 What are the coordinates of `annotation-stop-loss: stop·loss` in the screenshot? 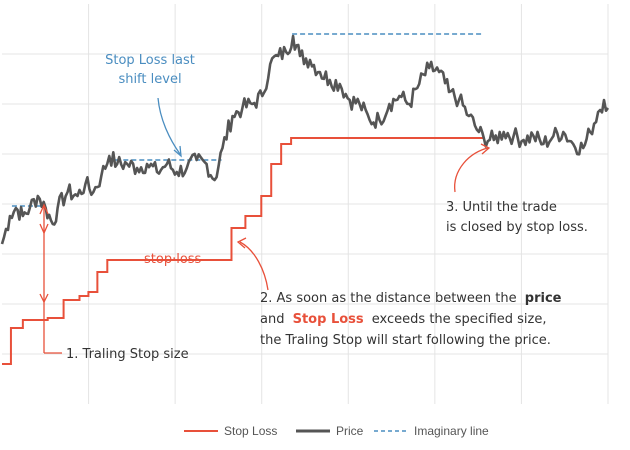 It's located at (173, 259).